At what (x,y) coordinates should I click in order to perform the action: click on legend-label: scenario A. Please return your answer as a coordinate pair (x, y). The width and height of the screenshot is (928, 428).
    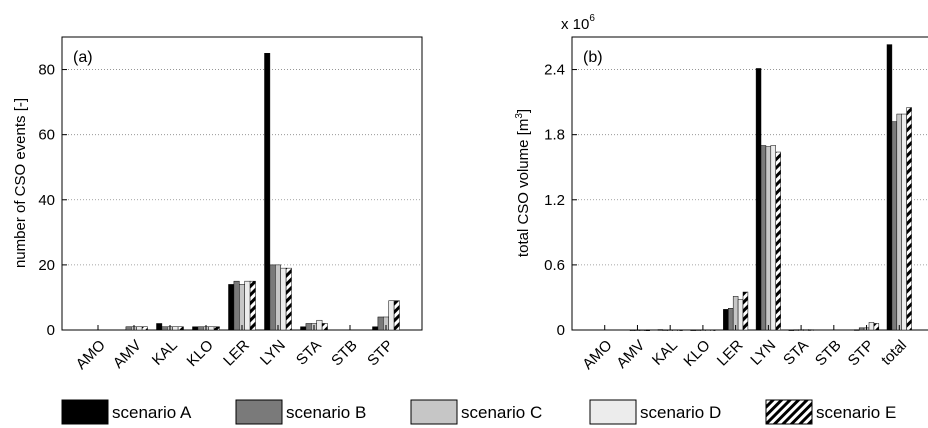
    Looking at the image, I should click on (152, 412).